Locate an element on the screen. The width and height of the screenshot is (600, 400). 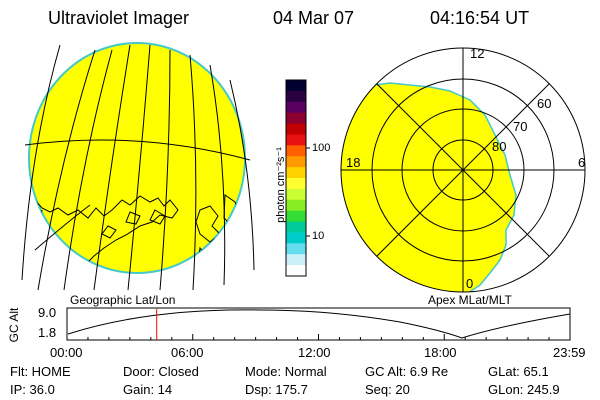
info-ip: IP: 36.0 is located at coordinates (32, 389).